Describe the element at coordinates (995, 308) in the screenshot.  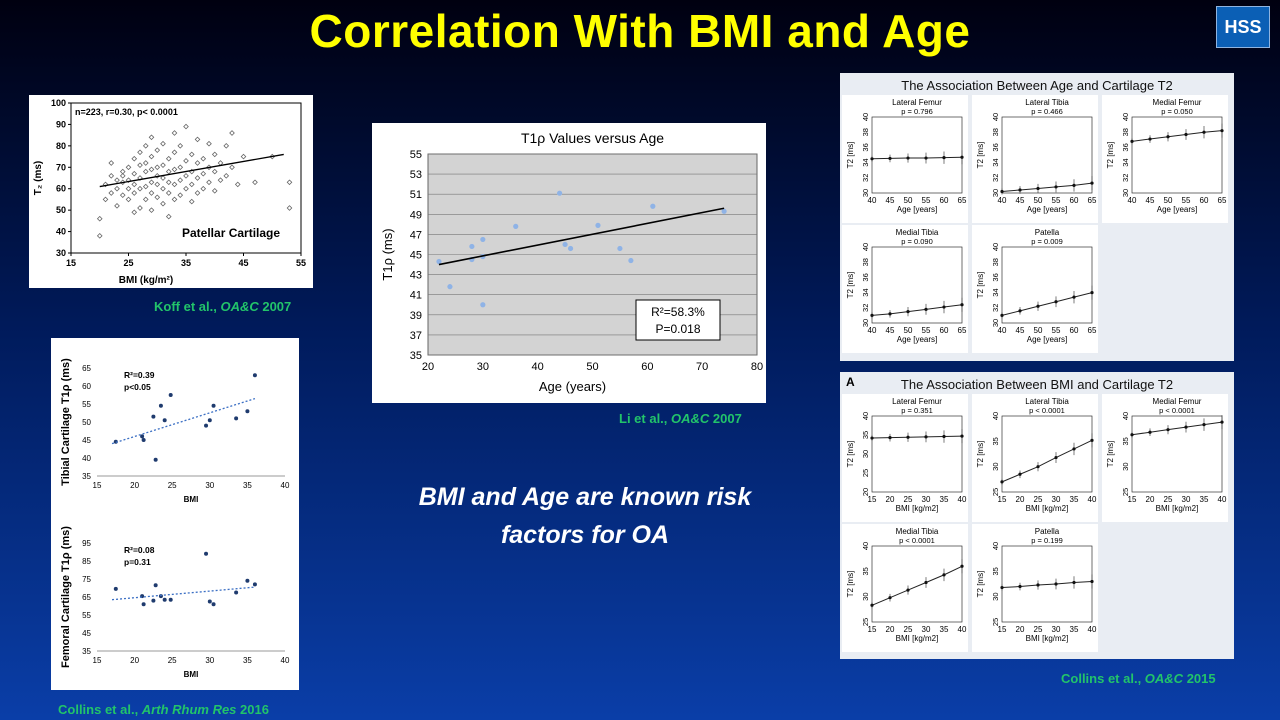
I see `y-tick-label: 32` at that location.